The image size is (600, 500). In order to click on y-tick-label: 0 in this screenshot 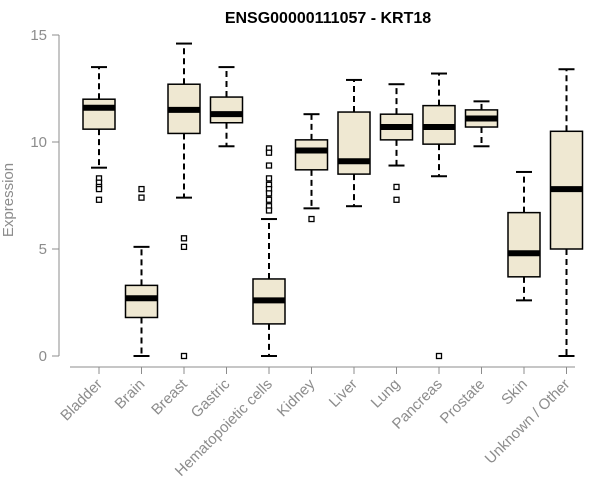, I will do `click(43, 356)`.